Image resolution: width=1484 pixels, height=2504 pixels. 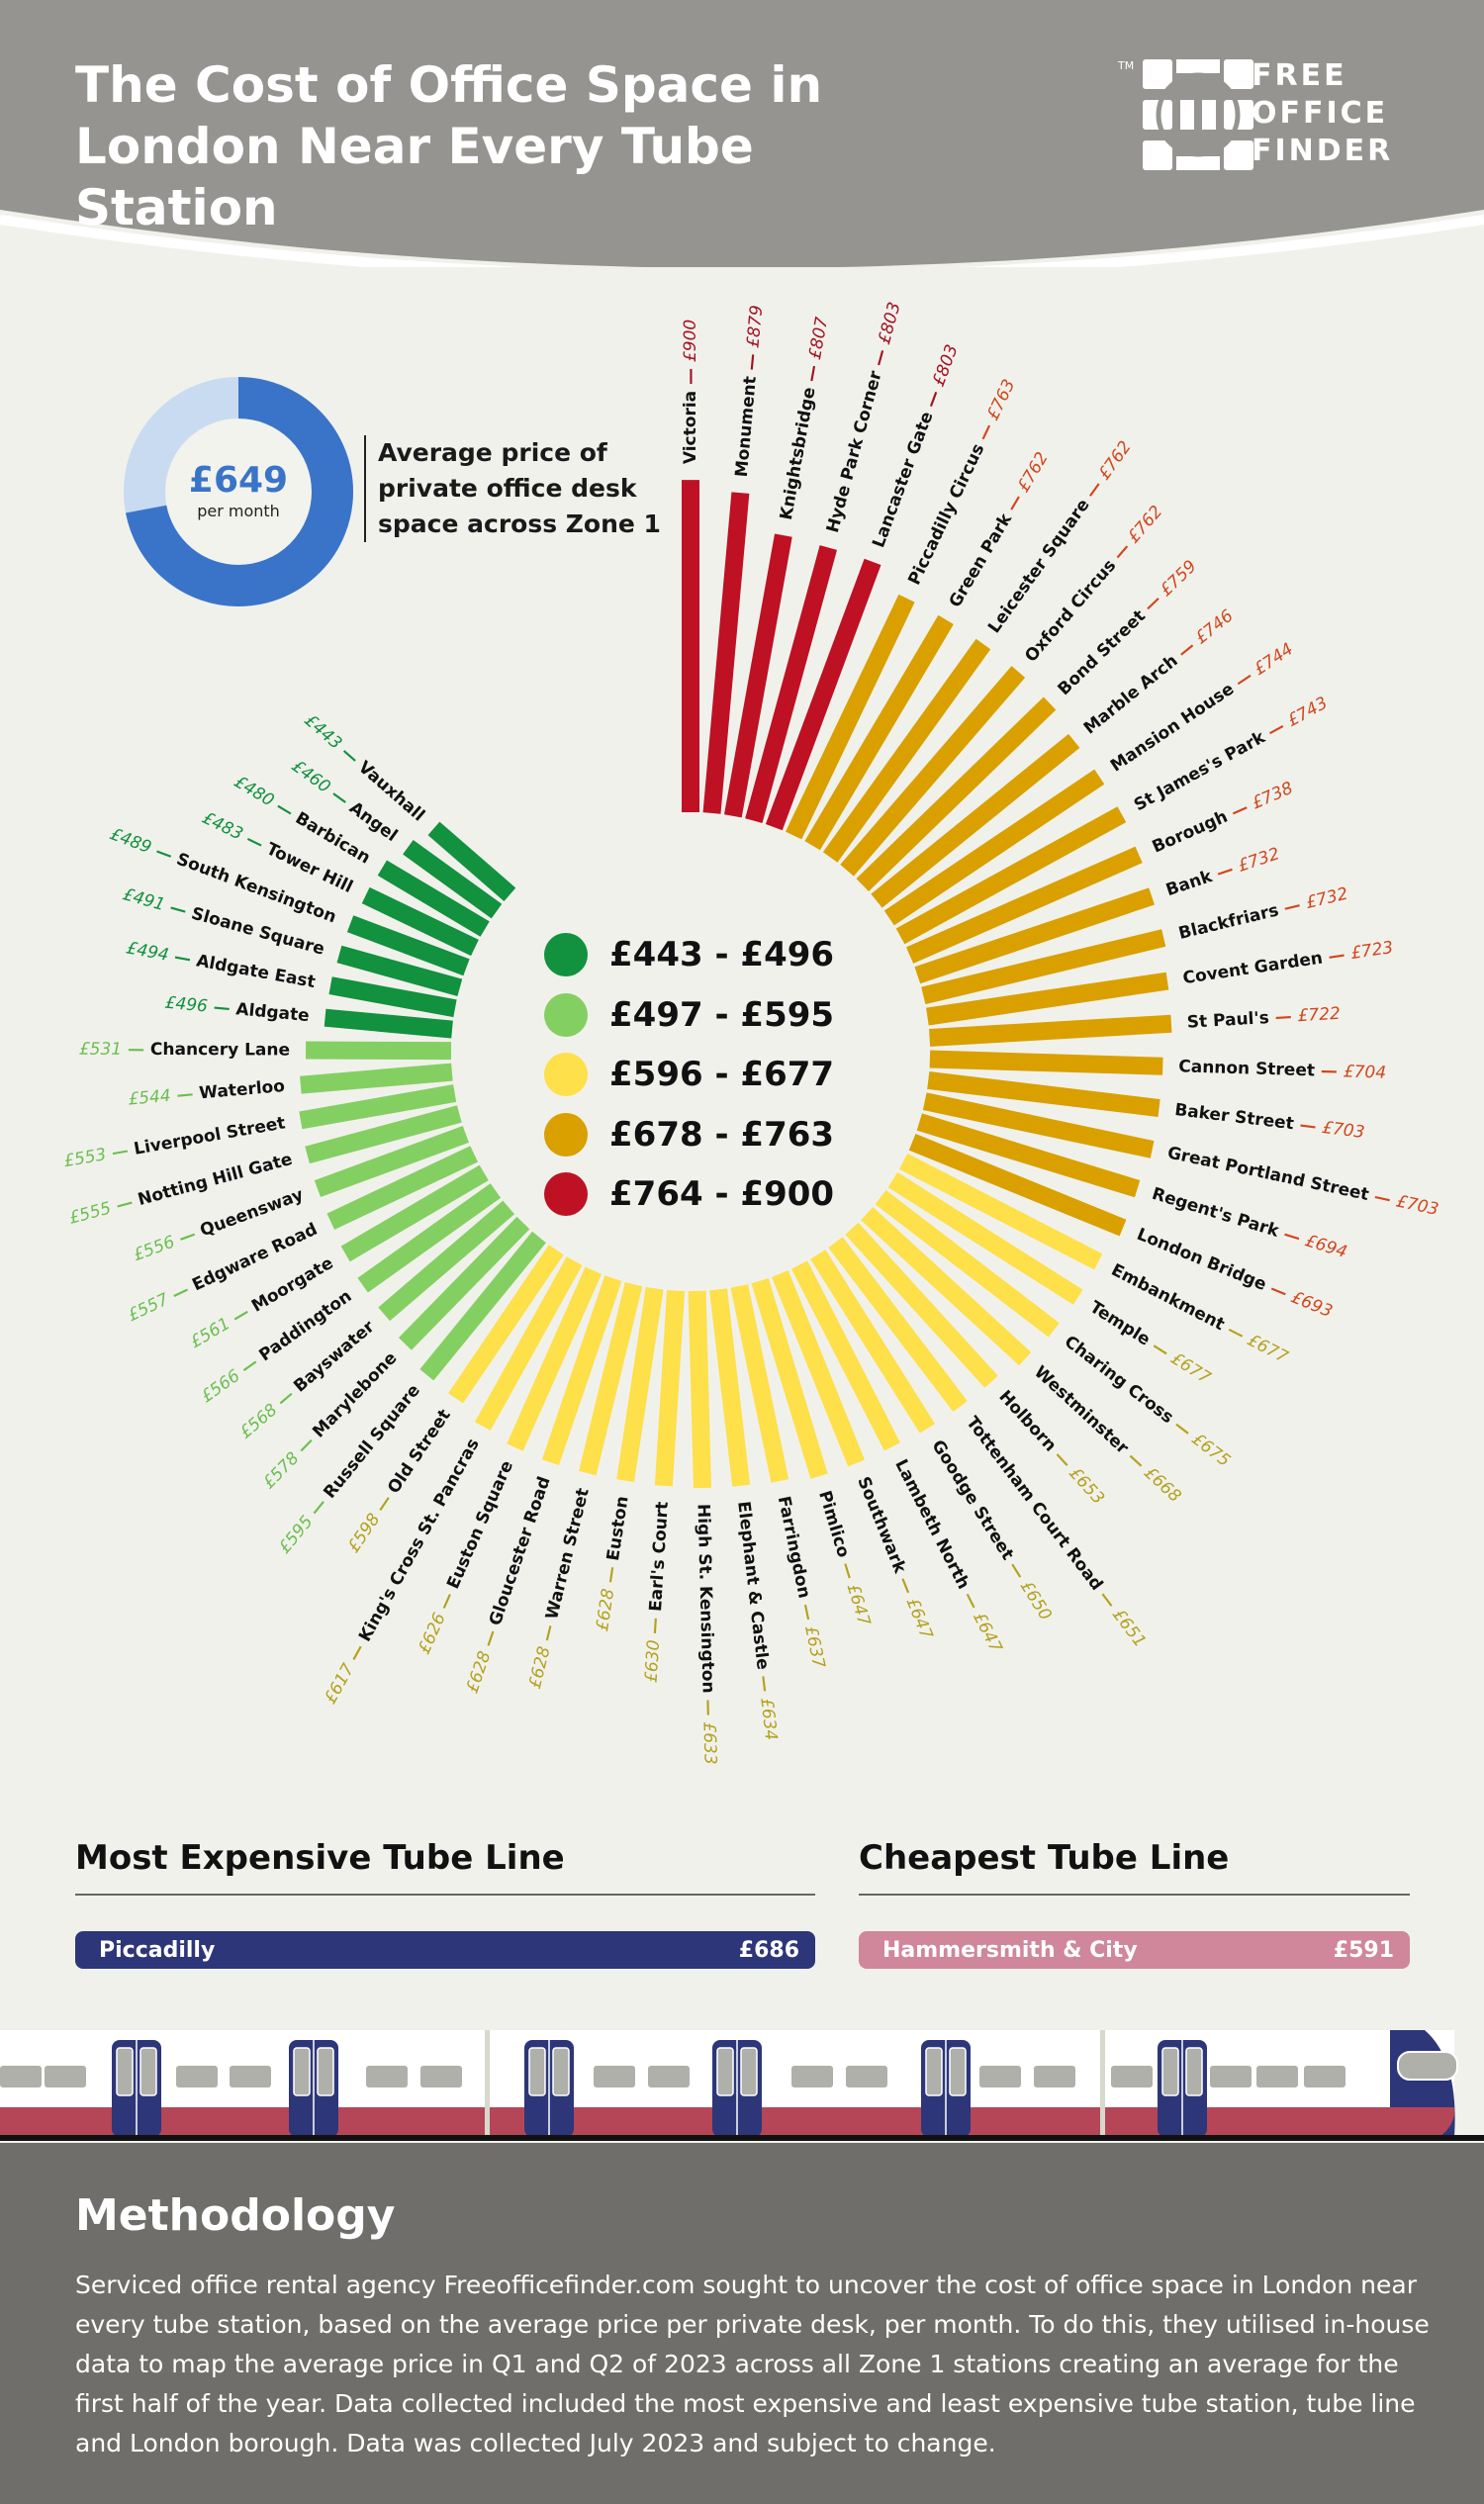 I want to click on bar-great-portland-street, so click(x=1038, y=1125).